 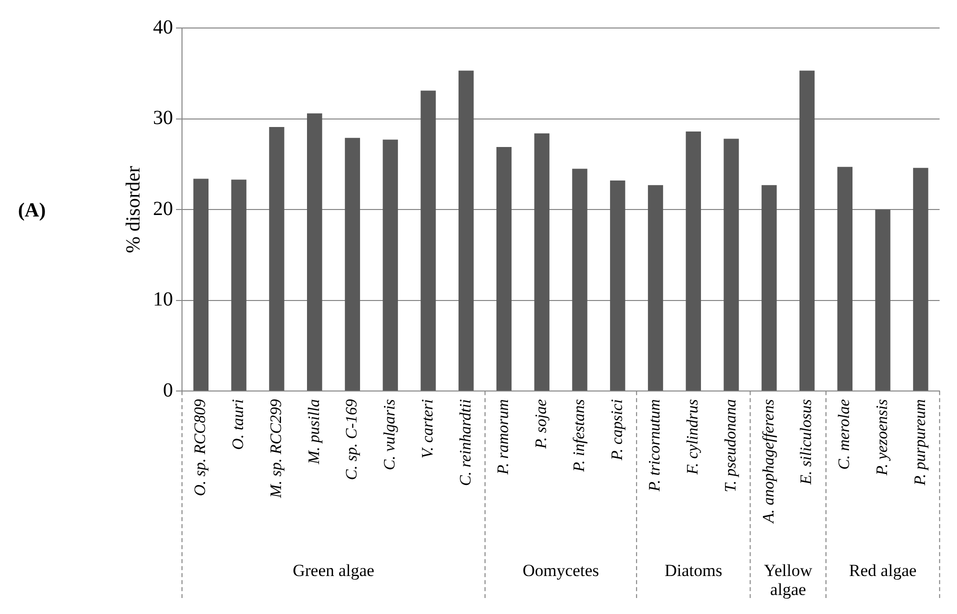 I want to click on x-tick-label: A. anophagefferens, so click(x=769, y=461).